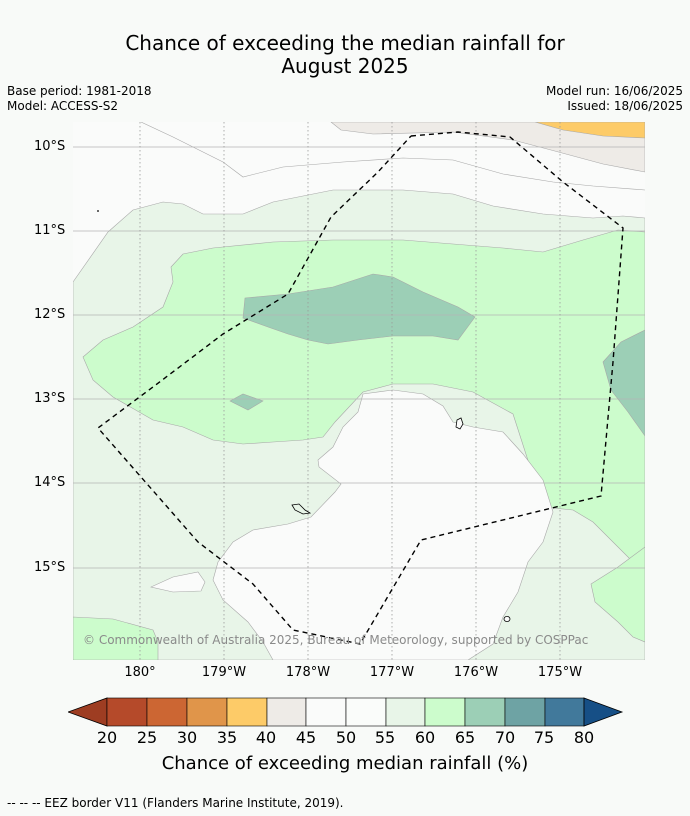  What do you see at coordinates (465, 737) in the screenshot?
I see `colorbar-tick-65: 65` at bounding box center [465, 737].